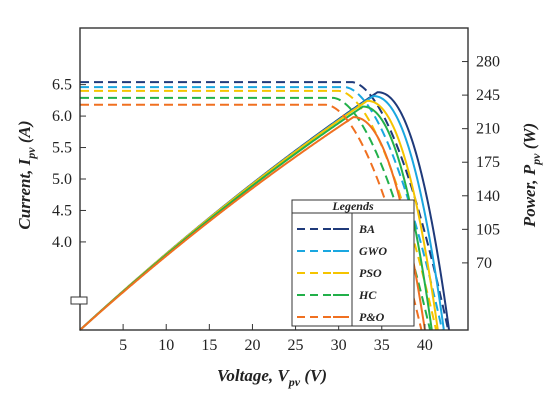 The height and width of the screenshot is (400, 550). What do you see at coordinates (209, 345) in the screenshot?
I see `x-tick-label: 15` at bounding box center [209, 345].